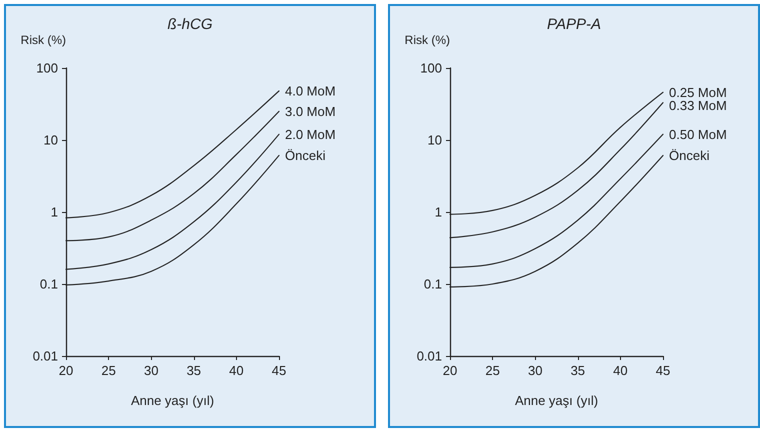  What do you see at coordinates (310, 134) in the screenshot?
I see `series-label: 2.0 MoM` at bounding box center [310, 134].